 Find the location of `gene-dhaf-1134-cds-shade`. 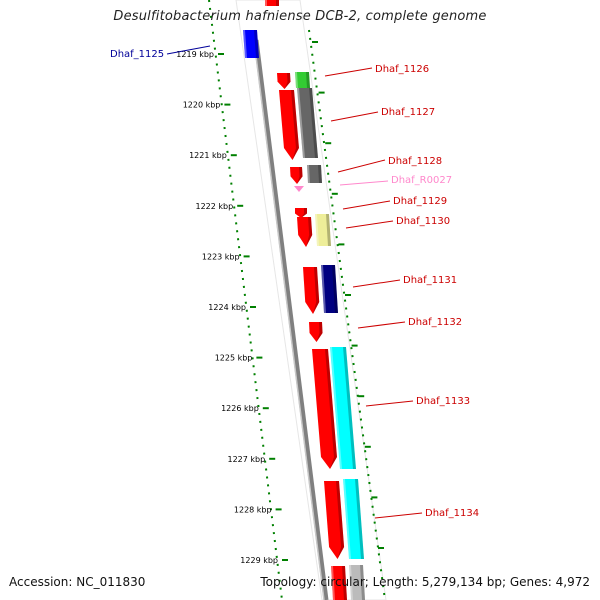

gene-dhaf-1134-cds-shade is located at coordinates (340, 520).